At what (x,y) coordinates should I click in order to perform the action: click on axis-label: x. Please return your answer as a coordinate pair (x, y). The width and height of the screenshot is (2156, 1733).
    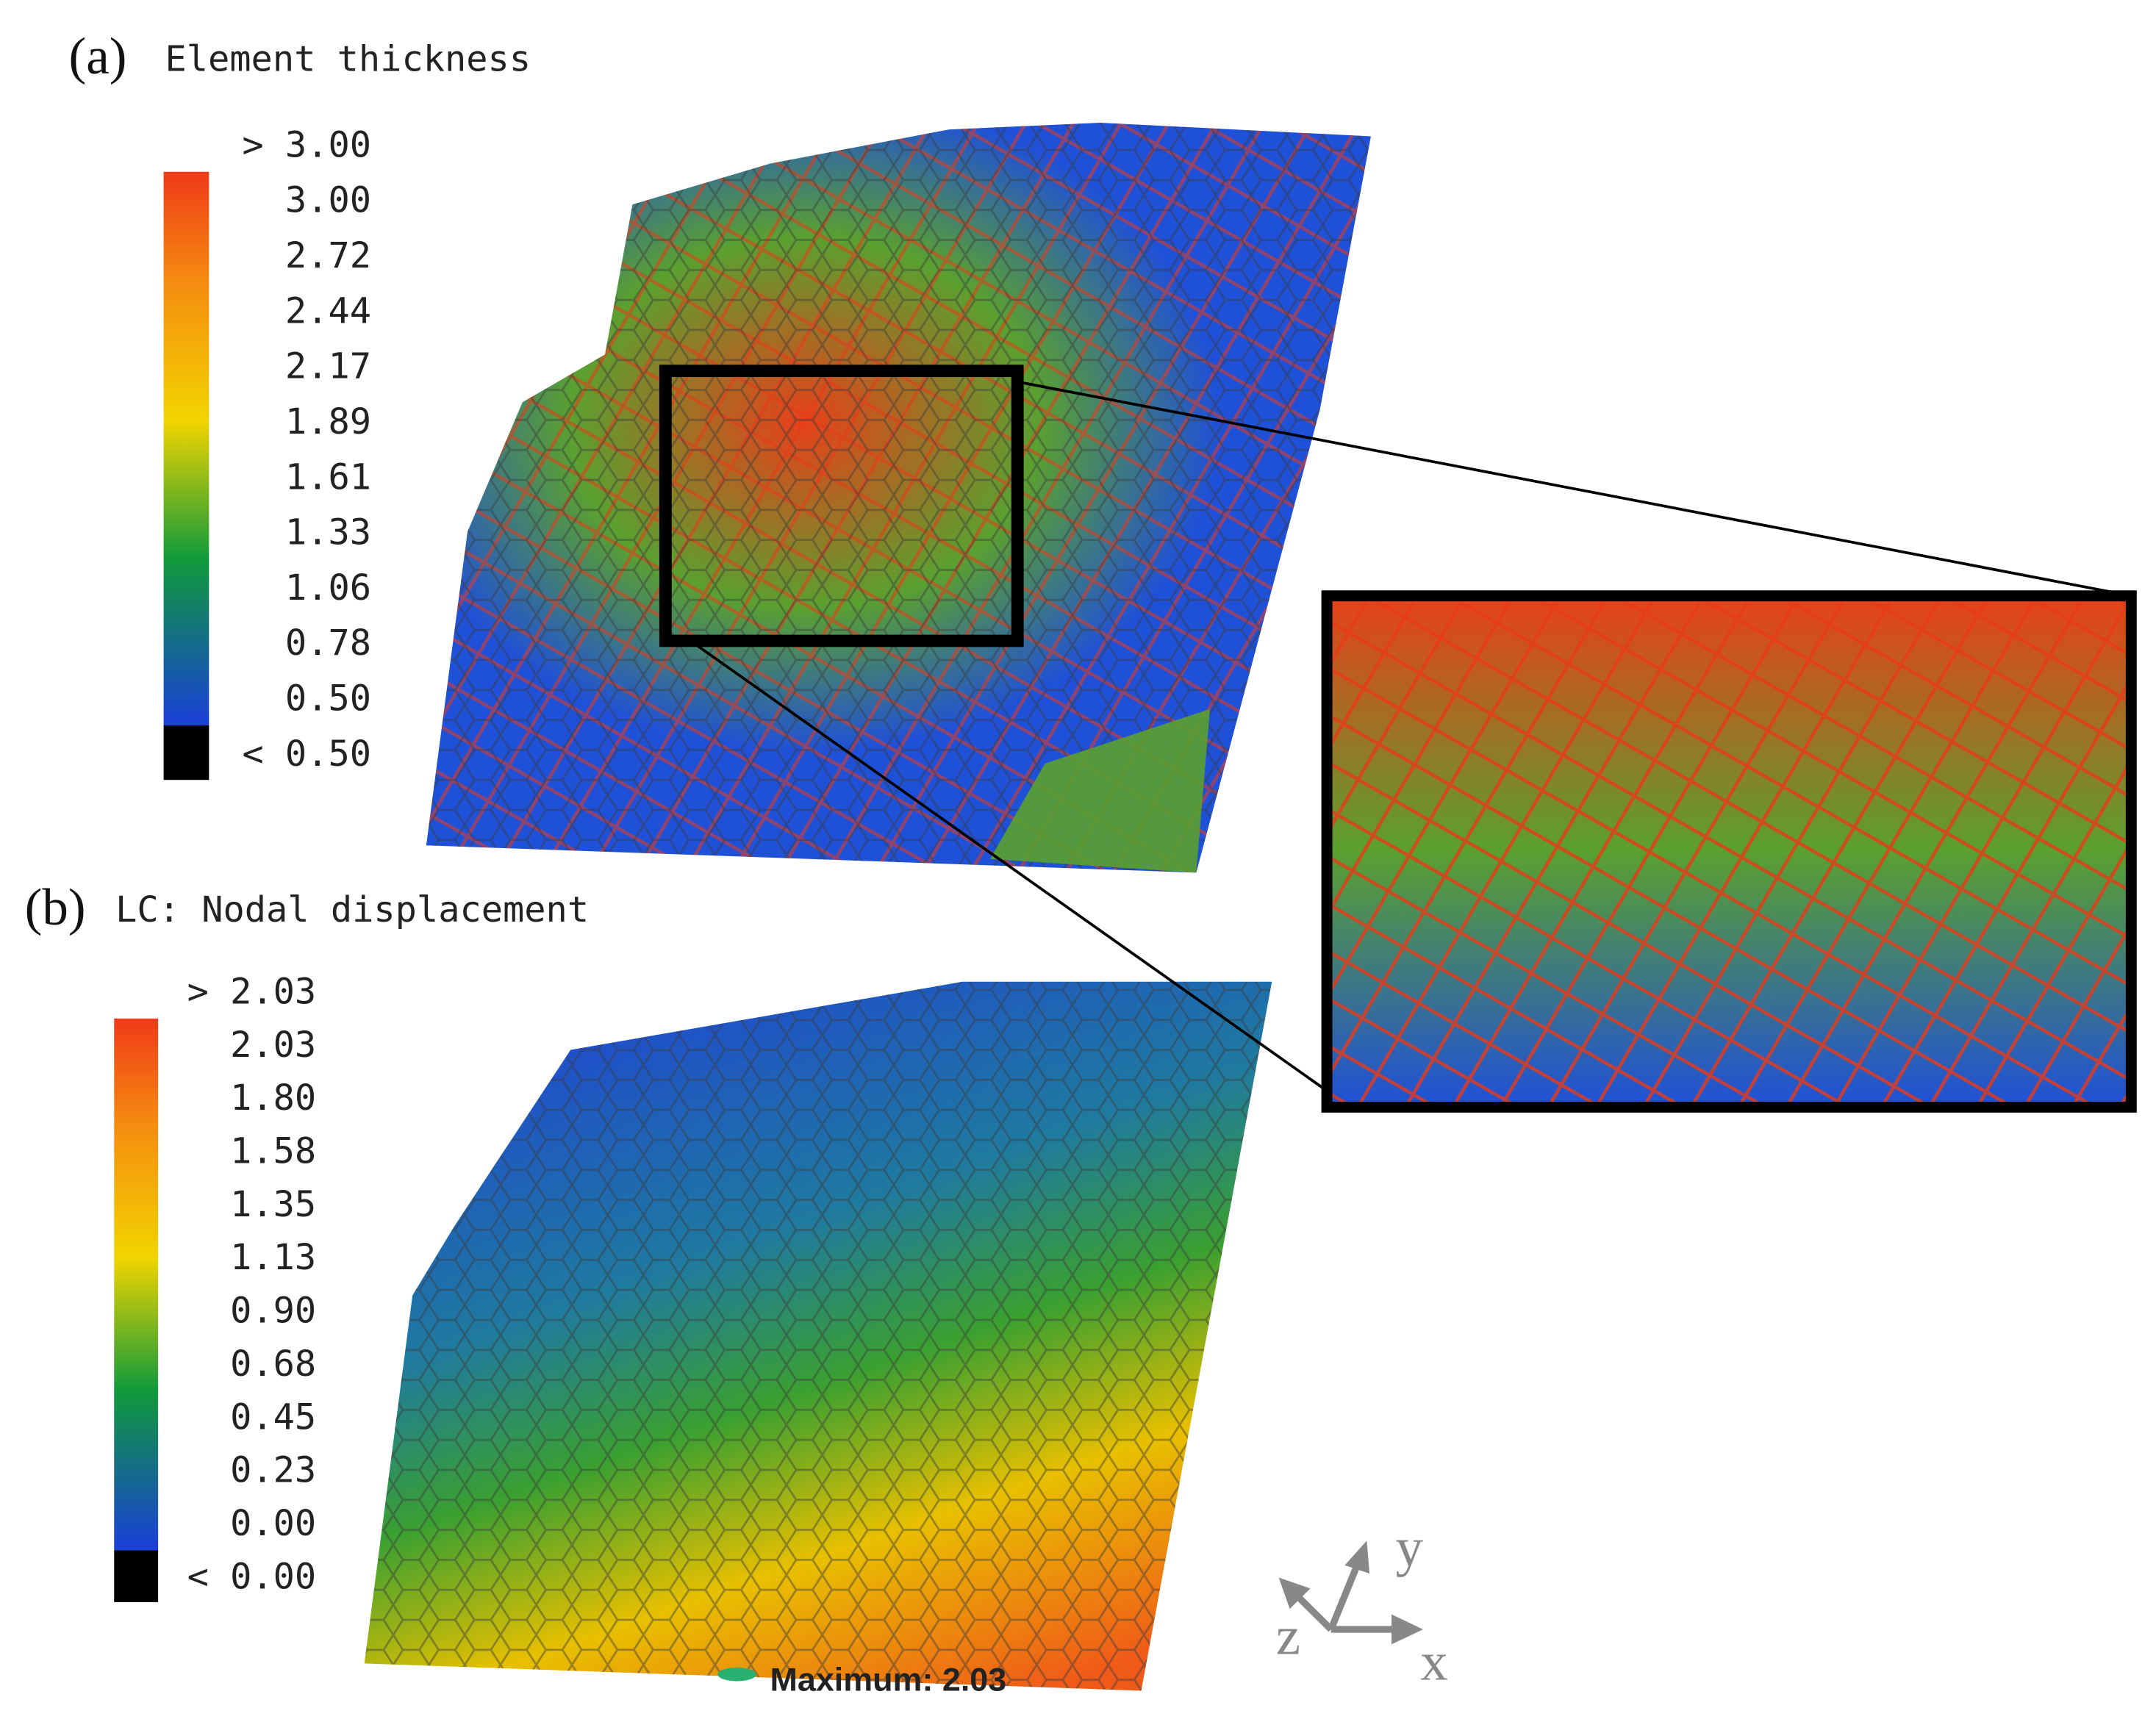
    Looking at the image, I should click on (1434, 1662).